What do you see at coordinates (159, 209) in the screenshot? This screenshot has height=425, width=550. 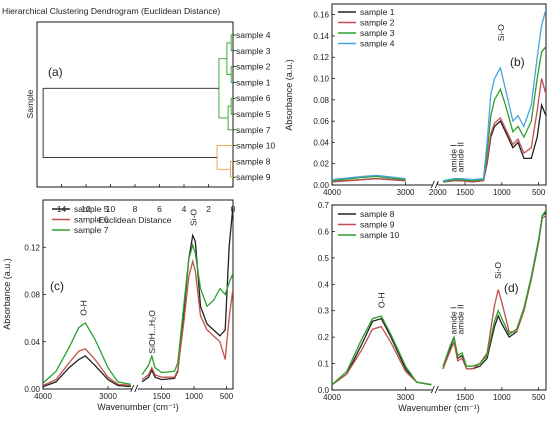 I see `x-tick-label: 6` at bounding box center [159, 209].